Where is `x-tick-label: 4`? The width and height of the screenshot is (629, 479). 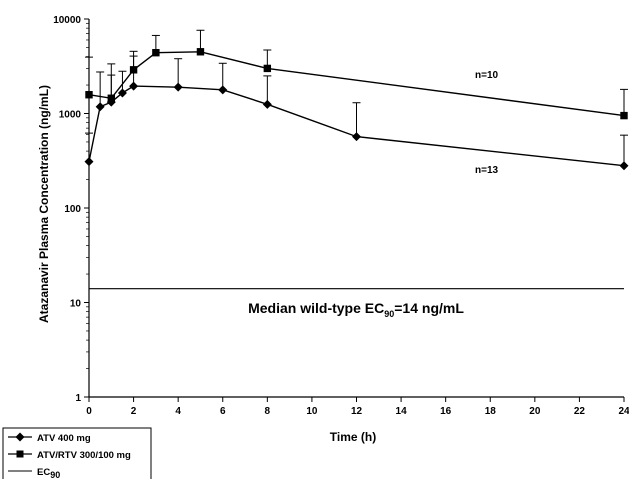
x-tick-label: 4 is located at coordinates (178, 411).